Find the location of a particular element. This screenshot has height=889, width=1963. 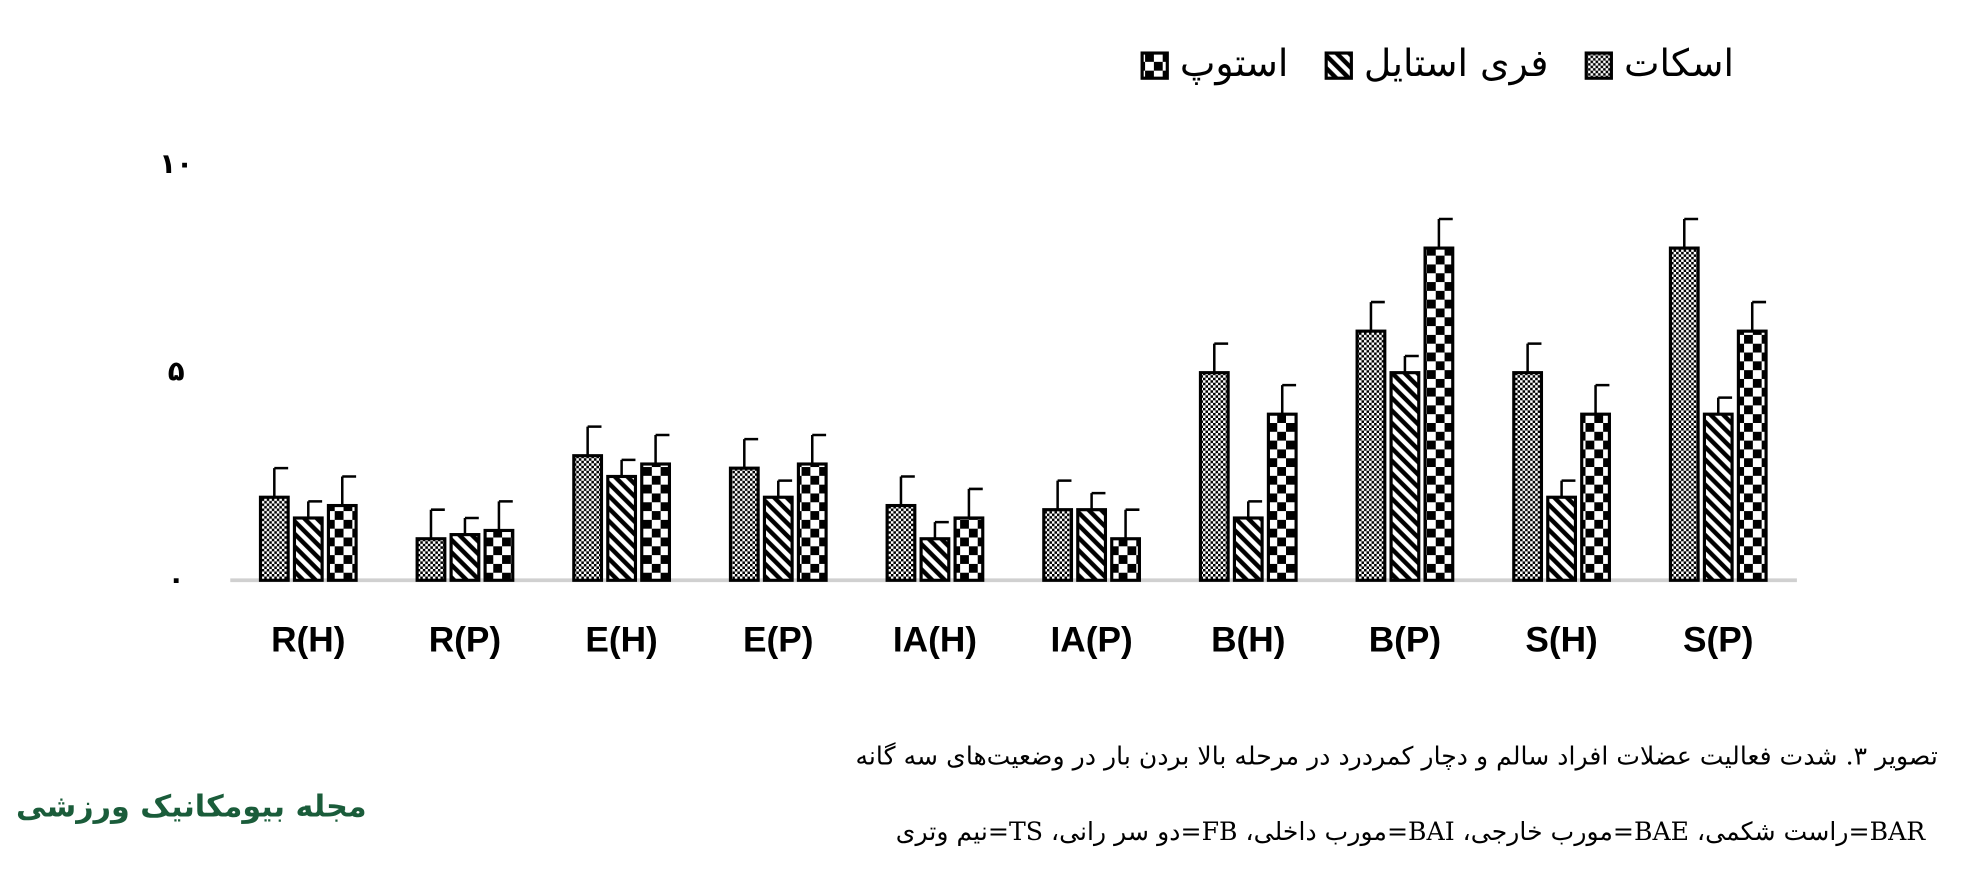

legend-label: فری استایل is located at coordinates (1456, 63).